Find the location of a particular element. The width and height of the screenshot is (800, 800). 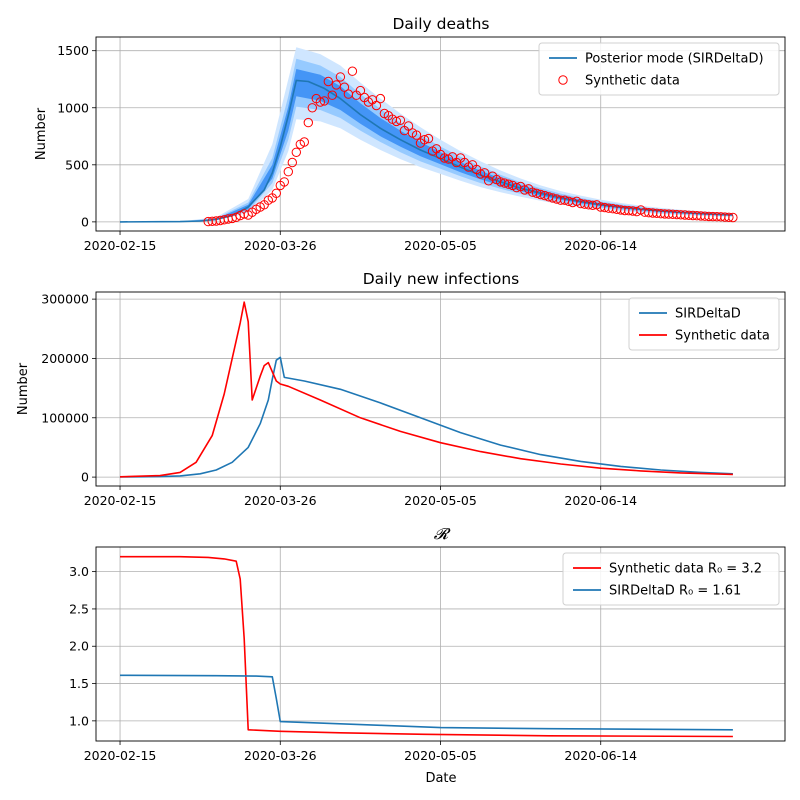

panel-title: Daily new infections is located at coordinates (441, 279).